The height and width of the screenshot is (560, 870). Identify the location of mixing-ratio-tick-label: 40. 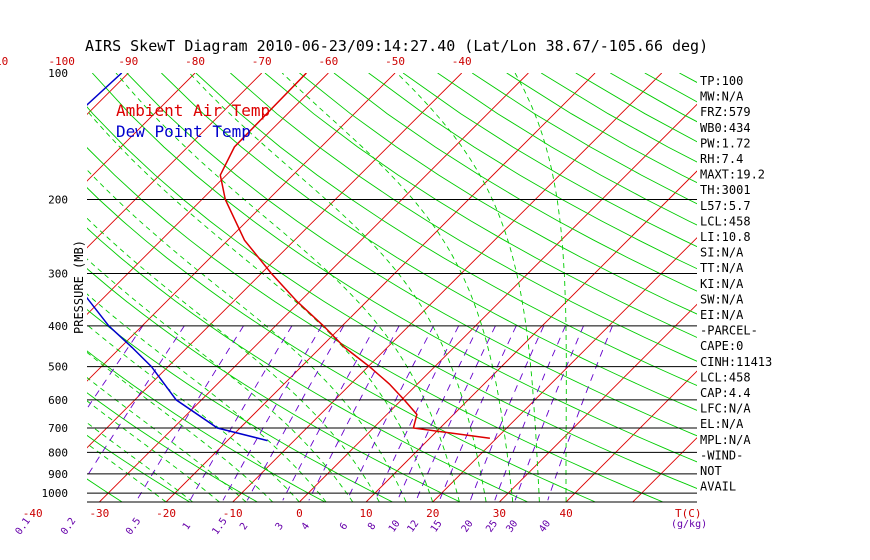
(545, 526).